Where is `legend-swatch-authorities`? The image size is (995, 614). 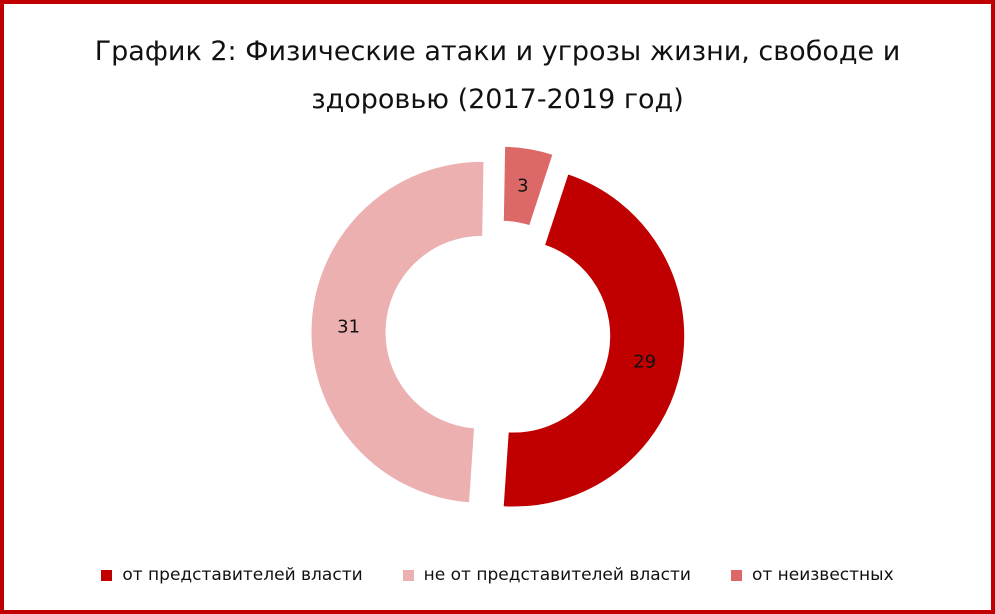
legend-swatch-authorities is located at coordinates (107, 575).